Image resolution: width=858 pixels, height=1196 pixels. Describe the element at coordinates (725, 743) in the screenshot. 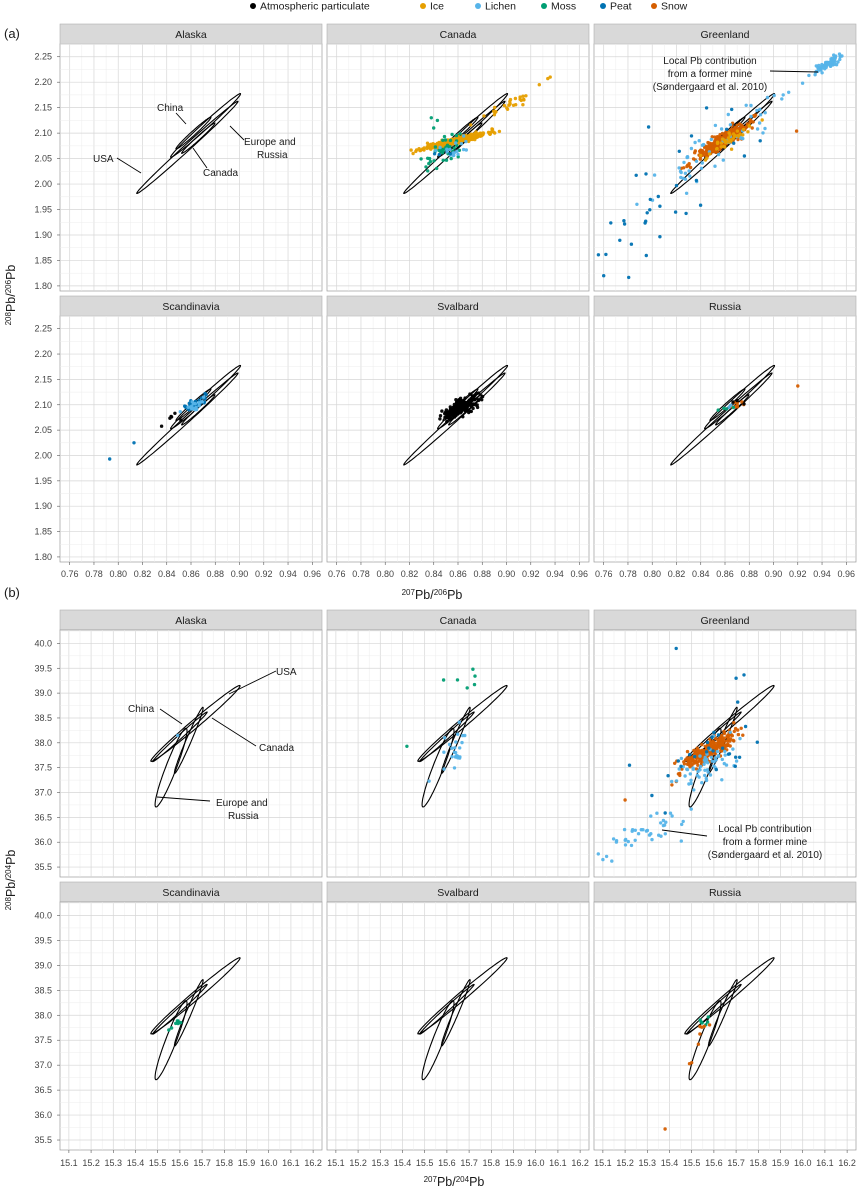

I see `panel-b-greenland: Greenland` at that location.